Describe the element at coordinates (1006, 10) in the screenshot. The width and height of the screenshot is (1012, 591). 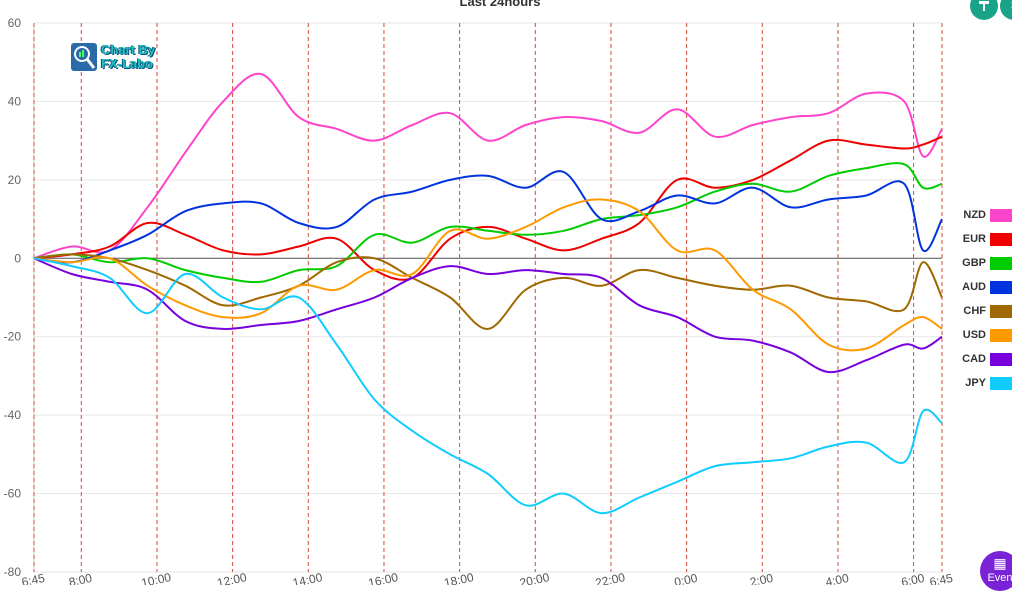
I see `zoom-button: 3` at that location.